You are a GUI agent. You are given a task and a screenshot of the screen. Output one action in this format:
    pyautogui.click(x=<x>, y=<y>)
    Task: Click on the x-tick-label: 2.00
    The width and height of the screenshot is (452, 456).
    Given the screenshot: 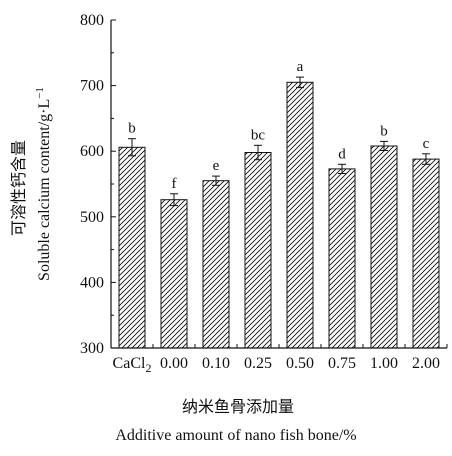 What is the action you would take?
    pyautogui.click(x=426, y=363)
    